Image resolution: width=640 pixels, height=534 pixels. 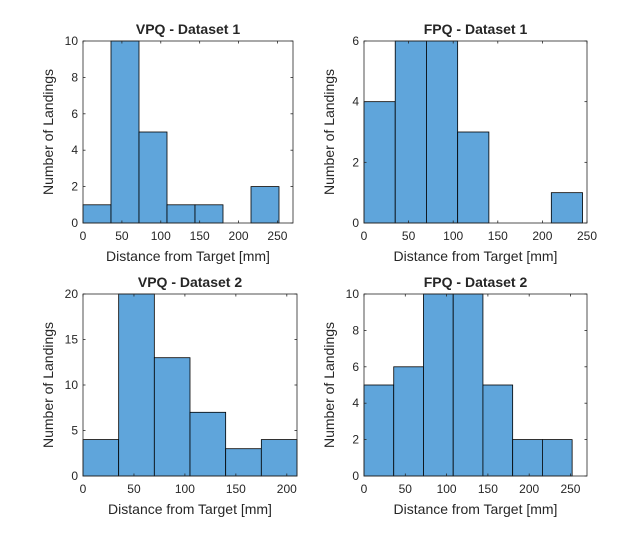 I want to click on y-tick-label: 5, so click(x=74, y=431).